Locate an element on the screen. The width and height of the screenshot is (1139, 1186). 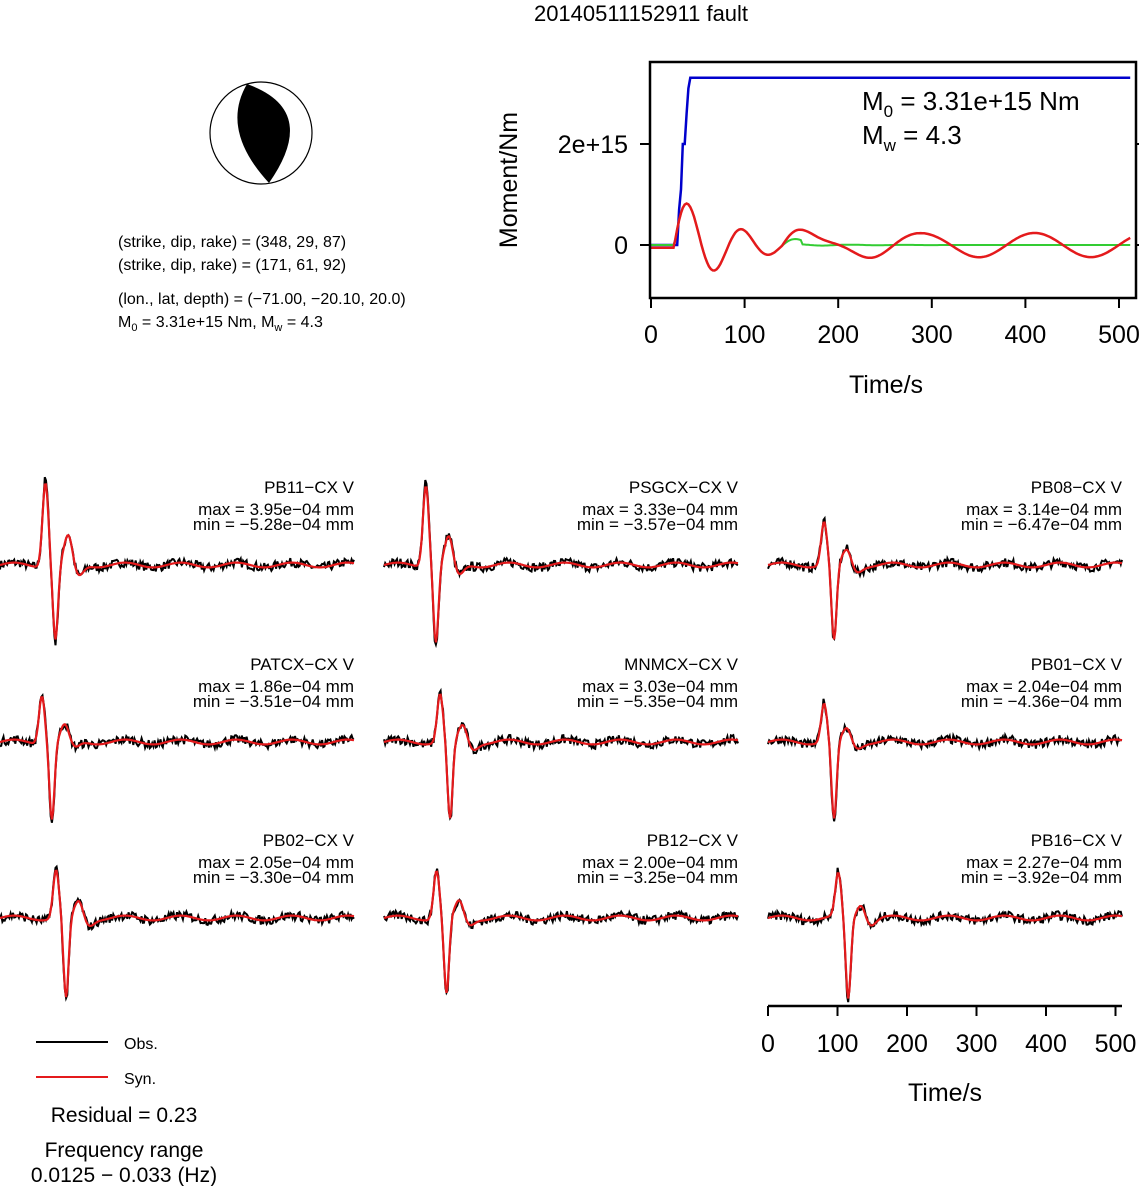
moment-xtick-label: 500 is located at coordinates (1118, 335).